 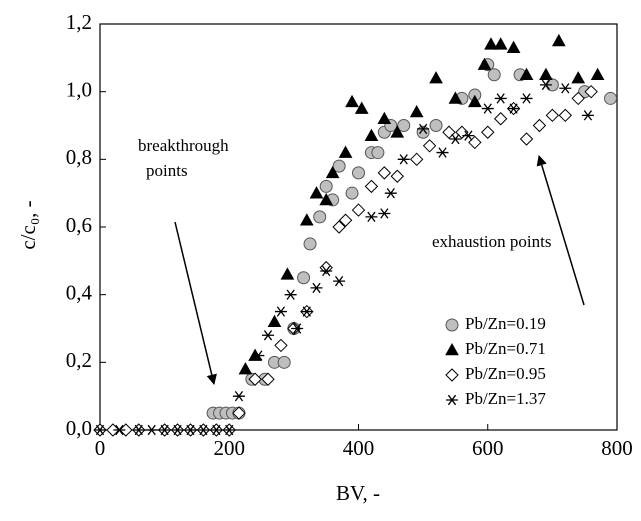 I want to click on legend-label: Pb/Zn=0.95, so click(x=505, y=373).